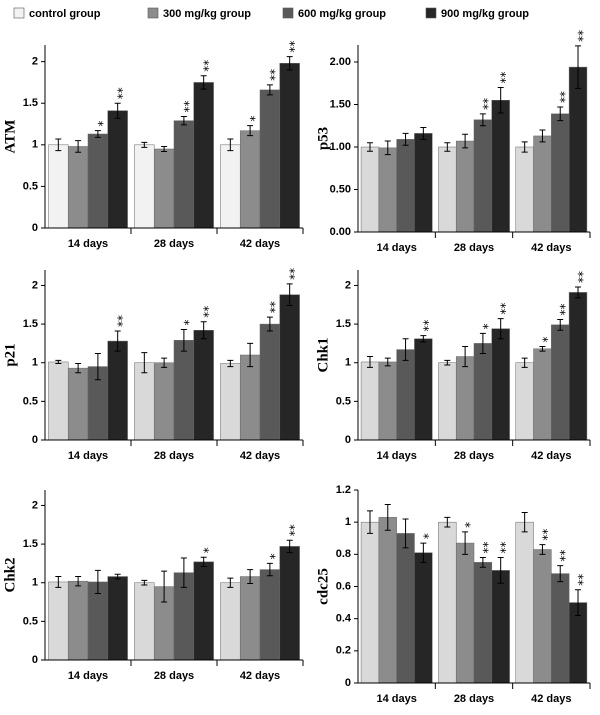  I want to click on y-tick-label: 2.00, so click(340, 62).